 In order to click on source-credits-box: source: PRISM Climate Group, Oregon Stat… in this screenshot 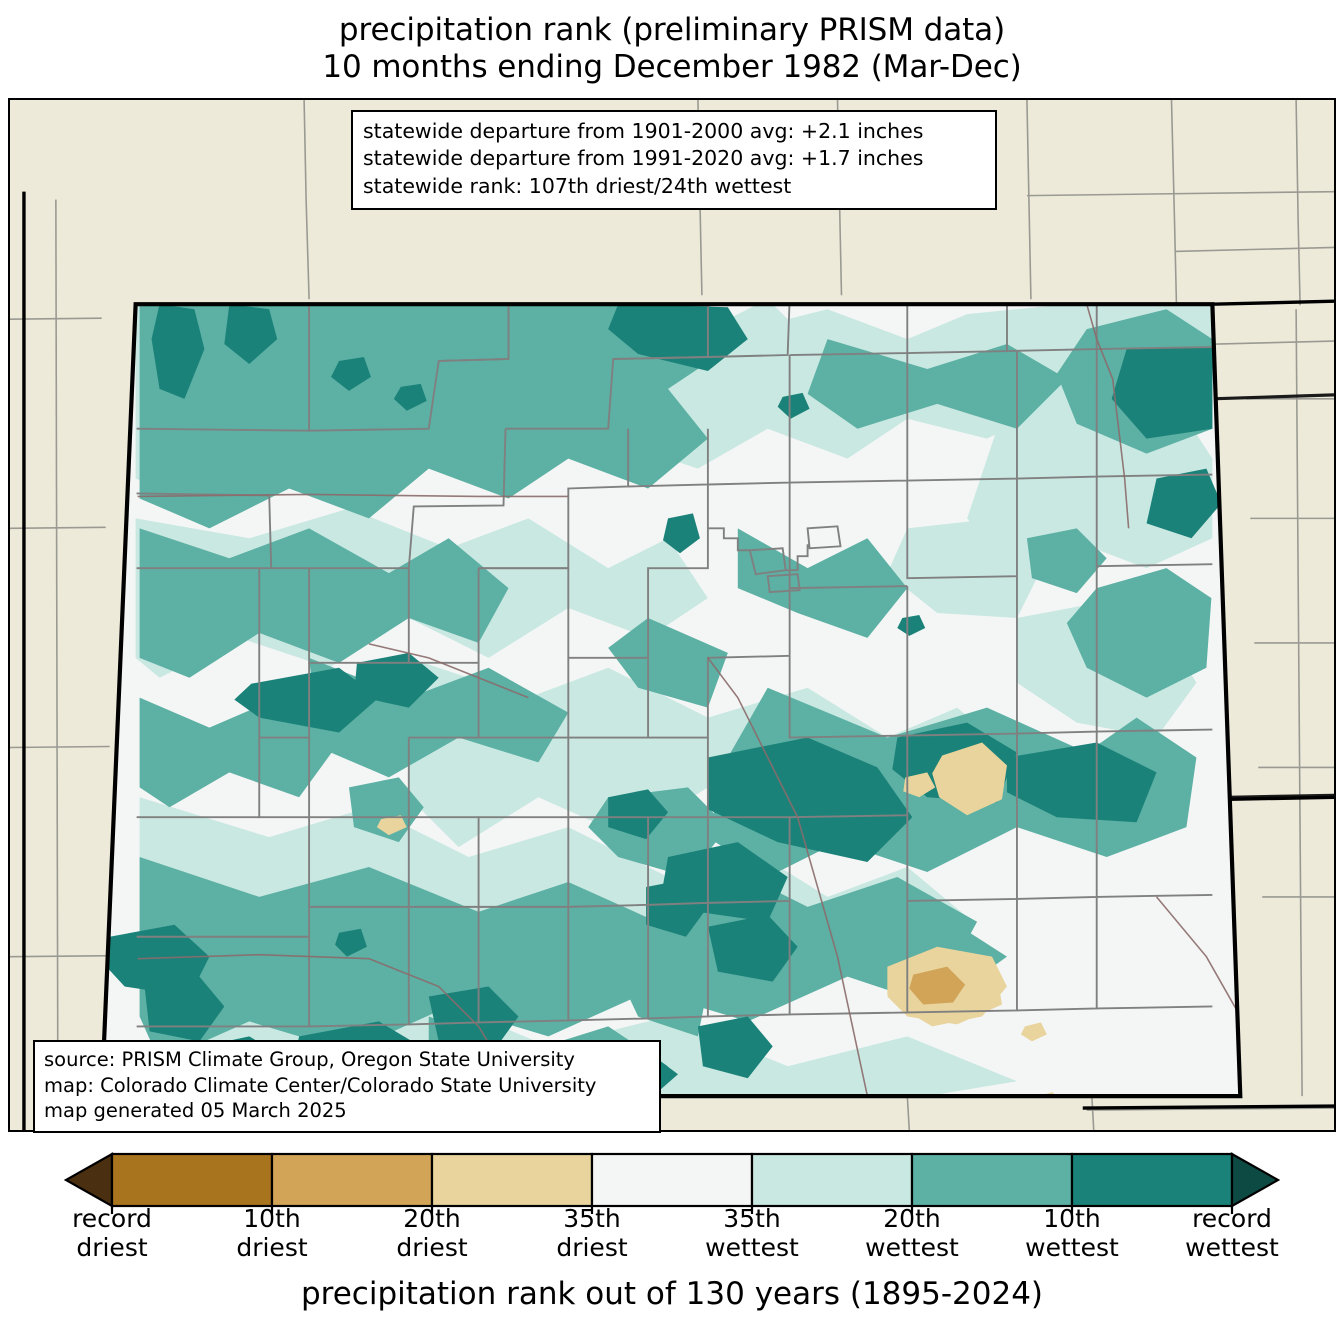, I will do `click(347, 1087)`.